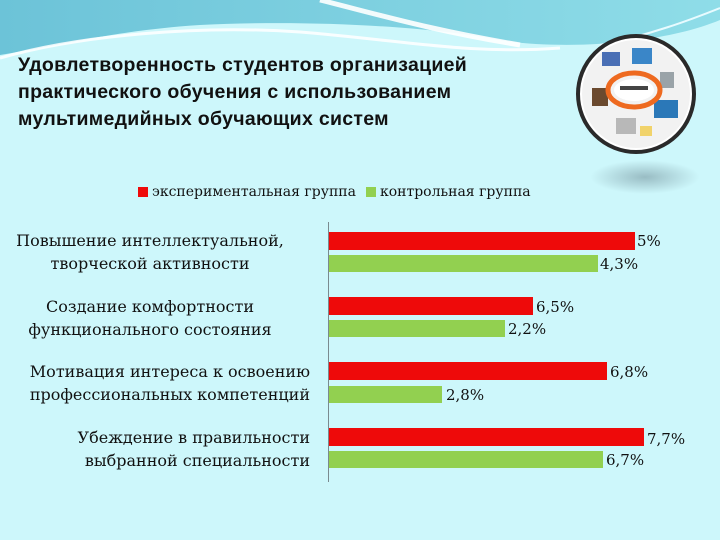 The width and height of the screenshot is (720, 540). Describe the element at coordinates (150, 263) in the screenshot. I see `category-label-line: творческой активности` at that location.